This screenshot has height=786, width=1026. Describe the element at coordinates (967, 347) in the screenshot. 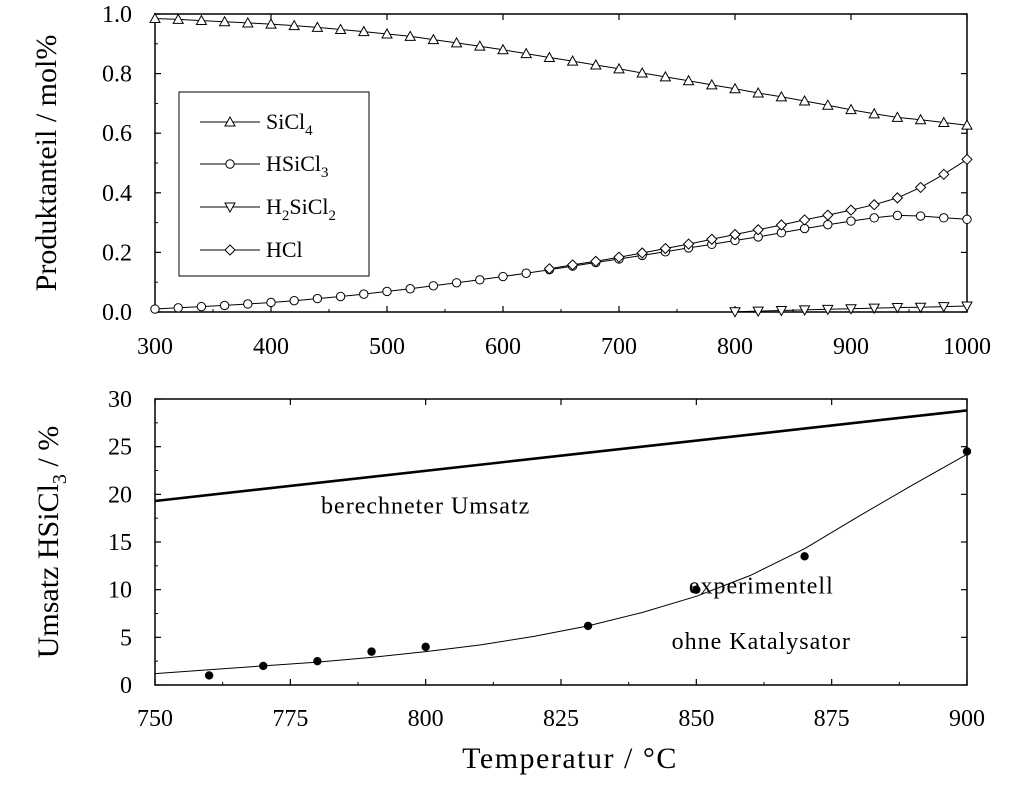

I see `top-x-tick-label: 1000` at that location.